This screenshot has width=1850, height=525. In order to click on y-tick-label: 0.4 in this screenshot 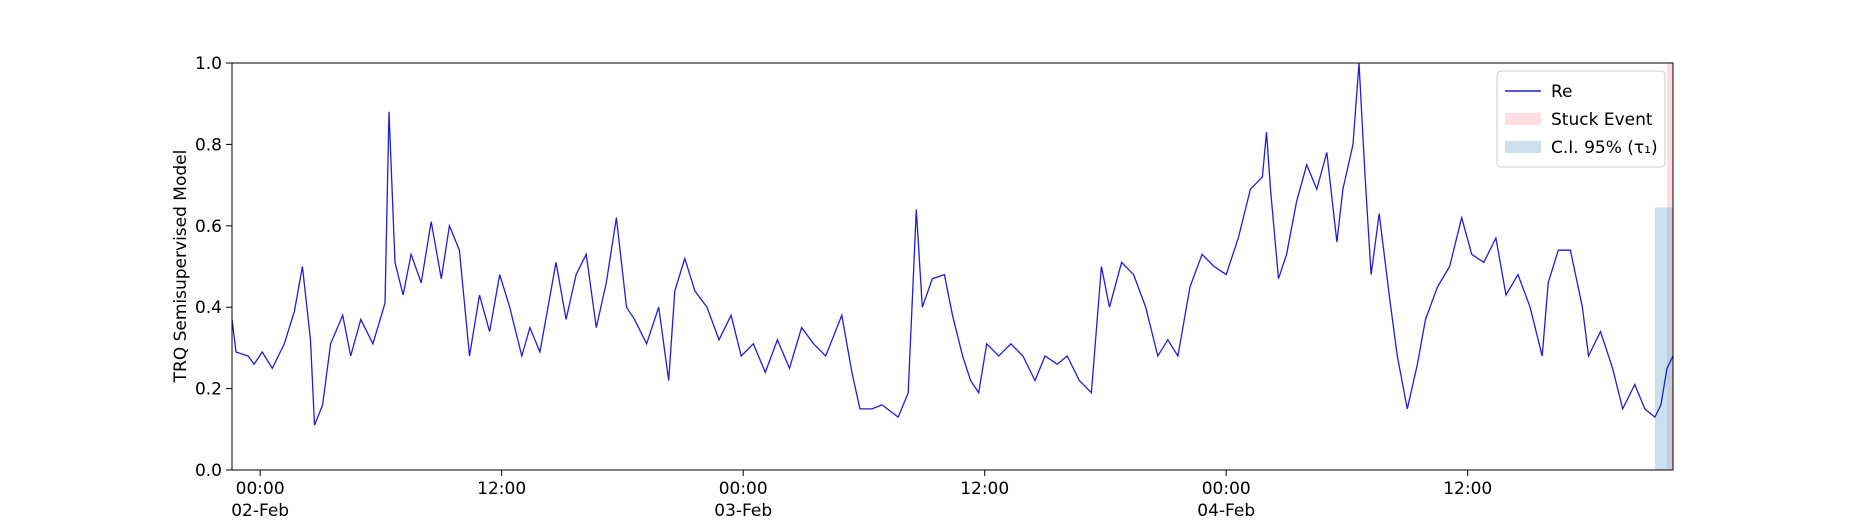, I will do `click(208, 308)`.